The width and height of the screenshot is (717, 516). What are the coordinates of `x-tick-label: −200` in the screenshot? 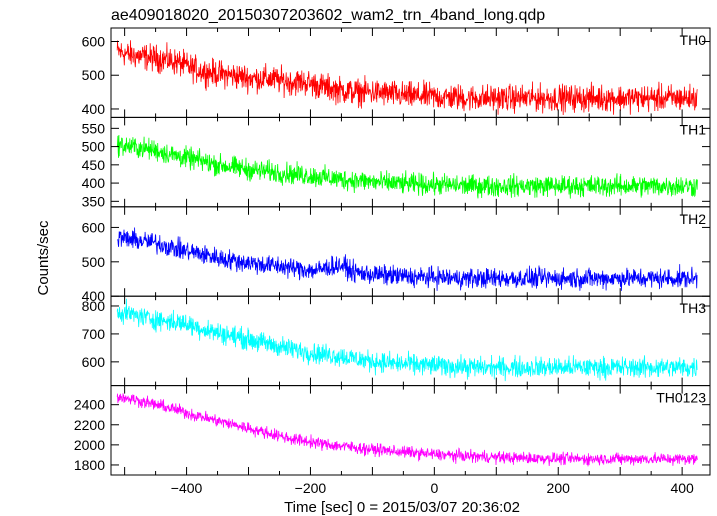 It's located at (311, 488).